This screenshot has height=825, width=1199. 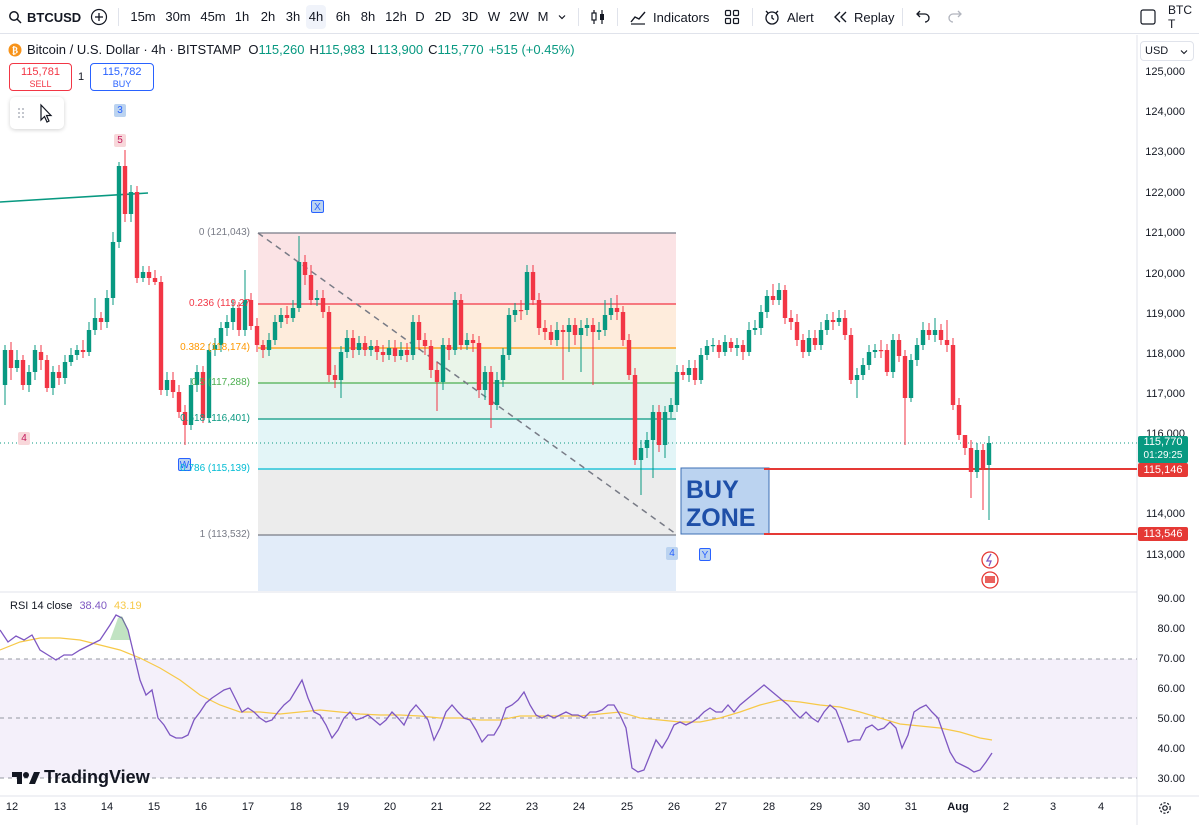 What do you see at coordinates (242, 16) in the screenshot?
I see `timeframe-1h: 1h` at bounding box center [242, 16].